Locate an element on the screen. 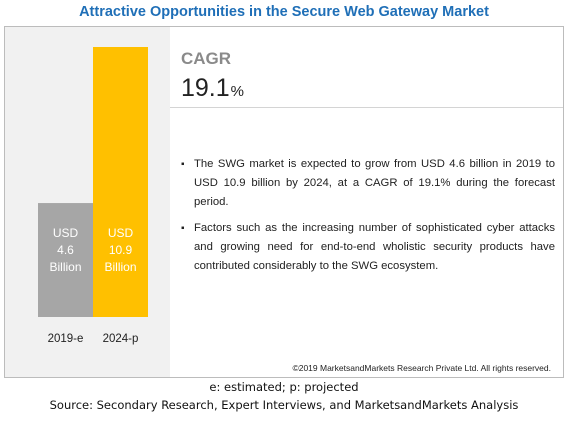 This screenshot has width=568, height=426. cagr-divider is located at coordinates (366, 107).